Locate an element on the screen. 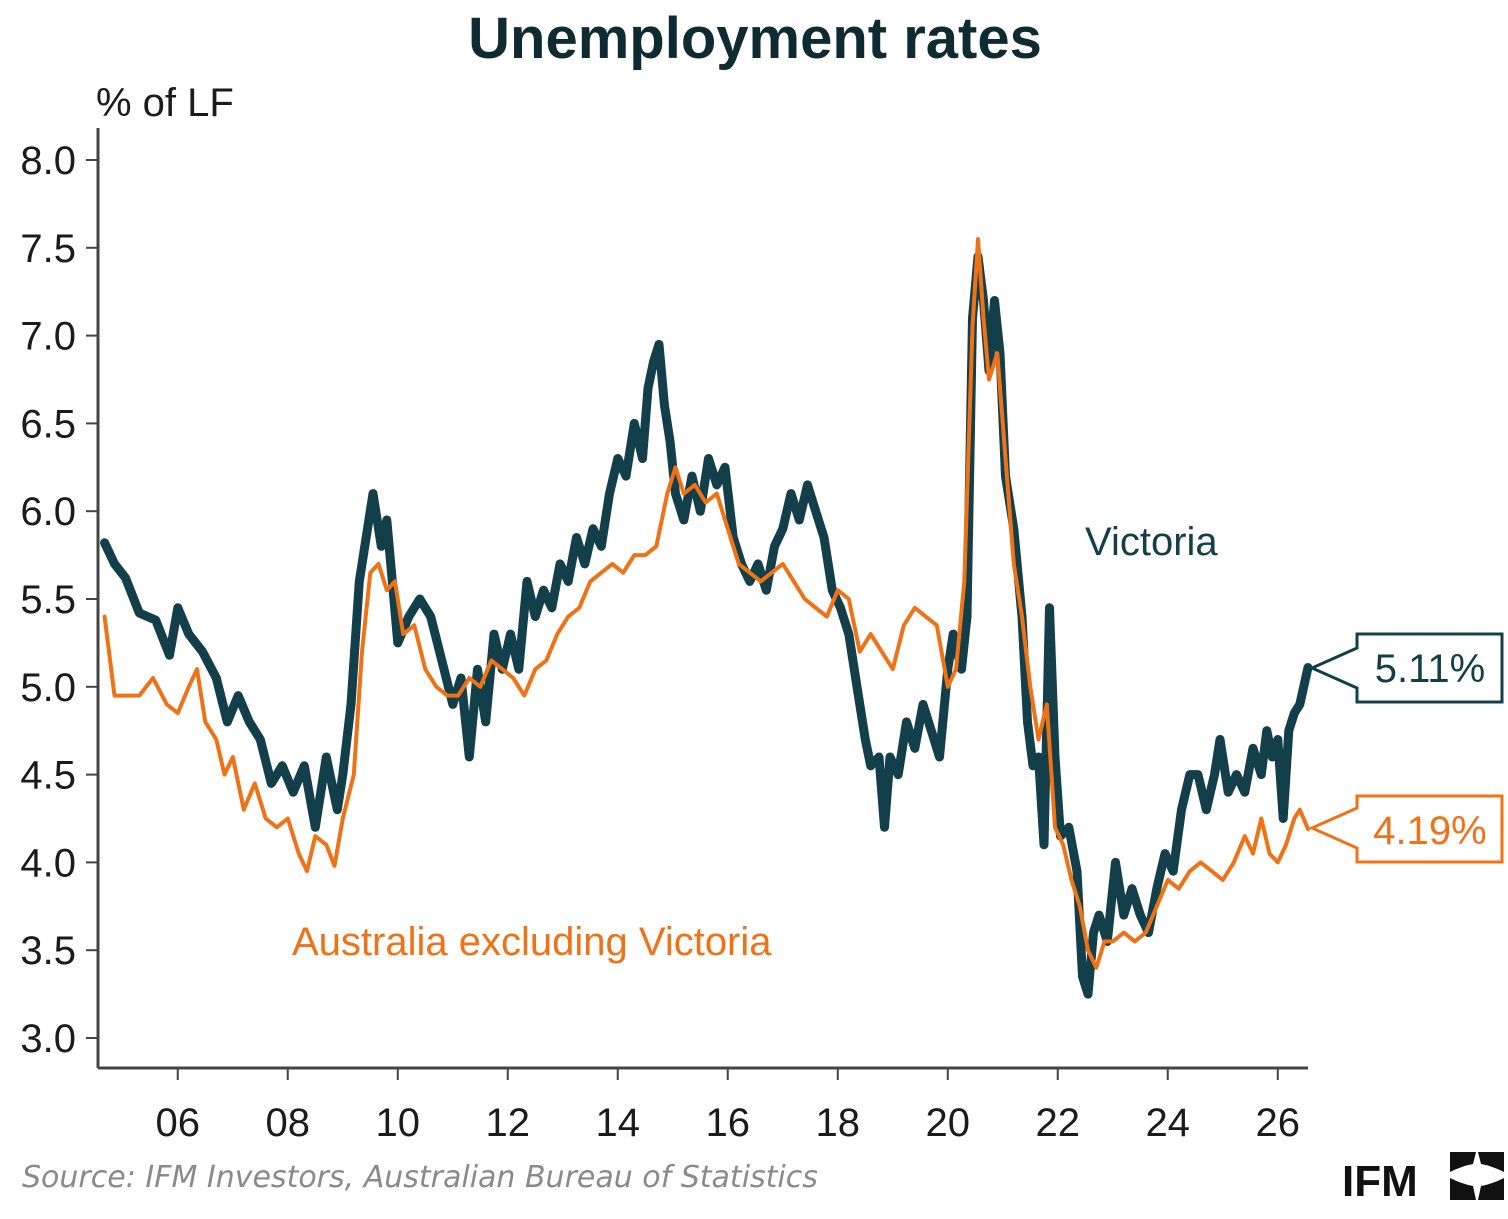  y-tick-label: 3.0 is located at coordinates (48, 1039).